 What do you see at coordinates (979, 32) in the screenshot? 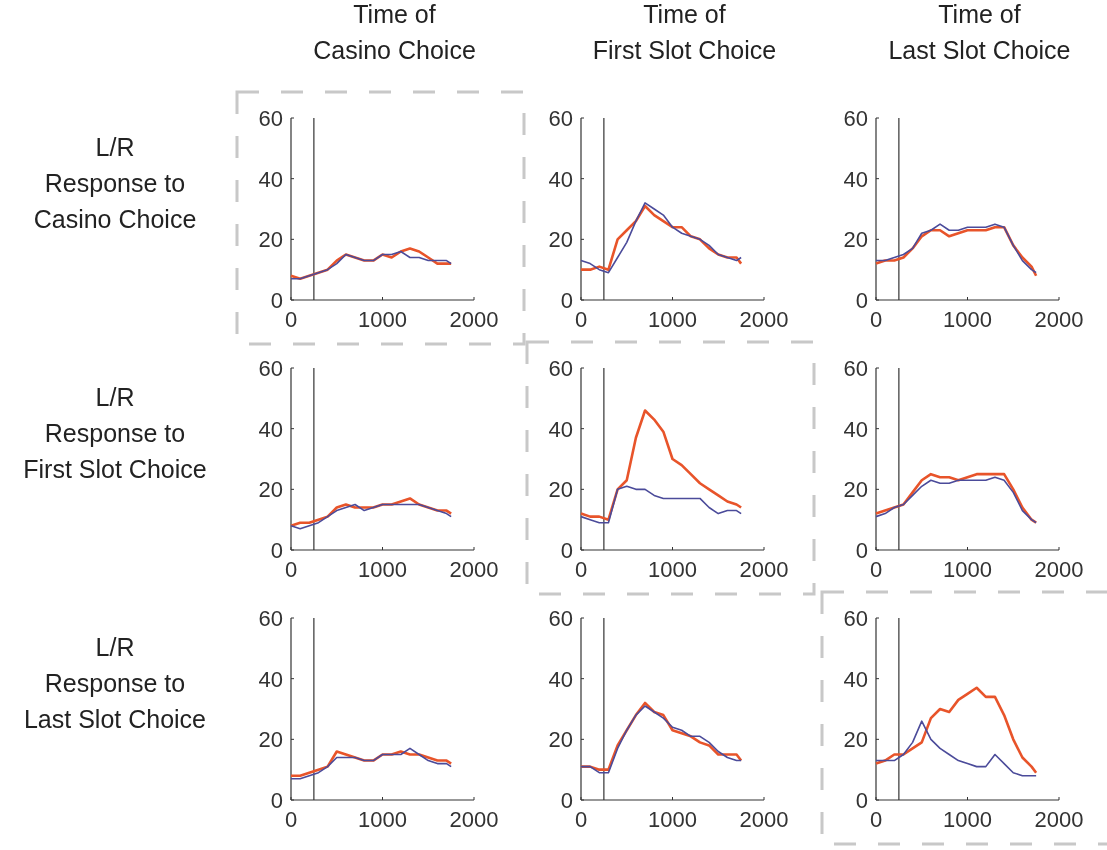
I see `chart-title: Time of Last Slot Choice` at bounding box center [979, 32].